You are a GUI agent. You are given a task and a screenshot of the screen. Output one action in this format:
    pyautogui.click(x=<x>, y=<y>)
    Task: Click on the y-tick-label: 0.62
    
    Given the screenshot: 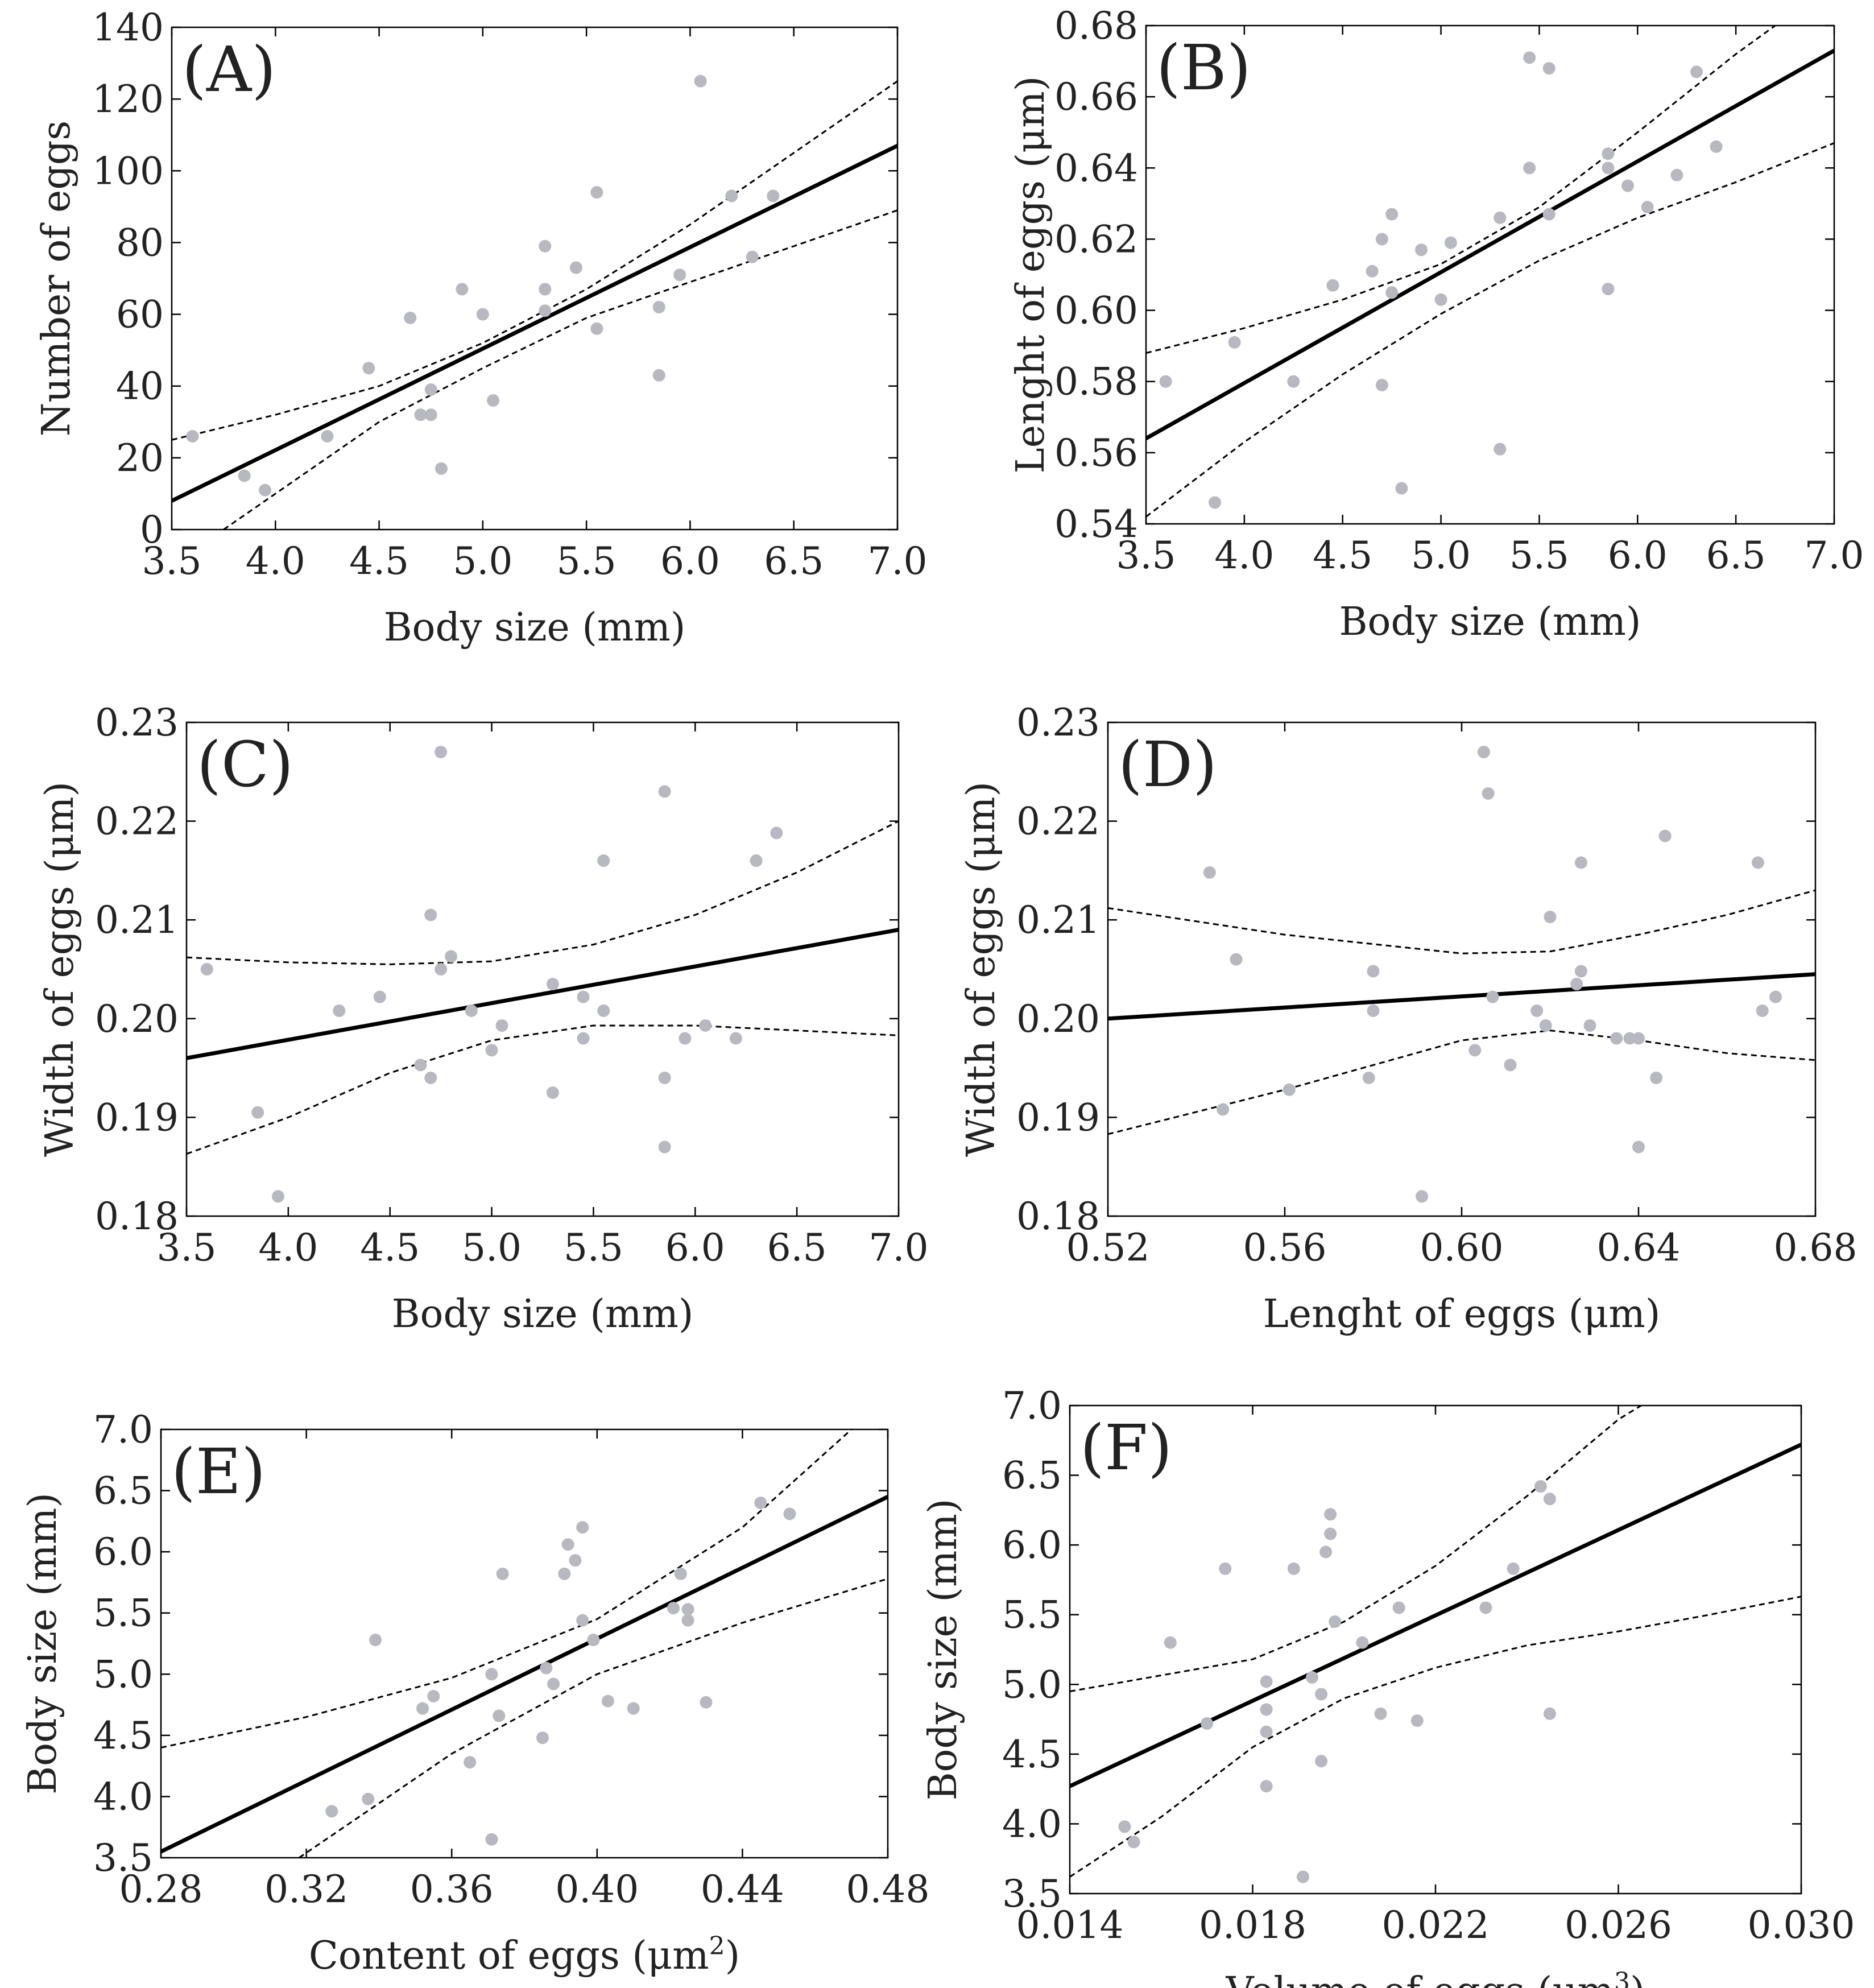 What is the action you would take?
    pyautogui.click(x=1096, y=239)
    